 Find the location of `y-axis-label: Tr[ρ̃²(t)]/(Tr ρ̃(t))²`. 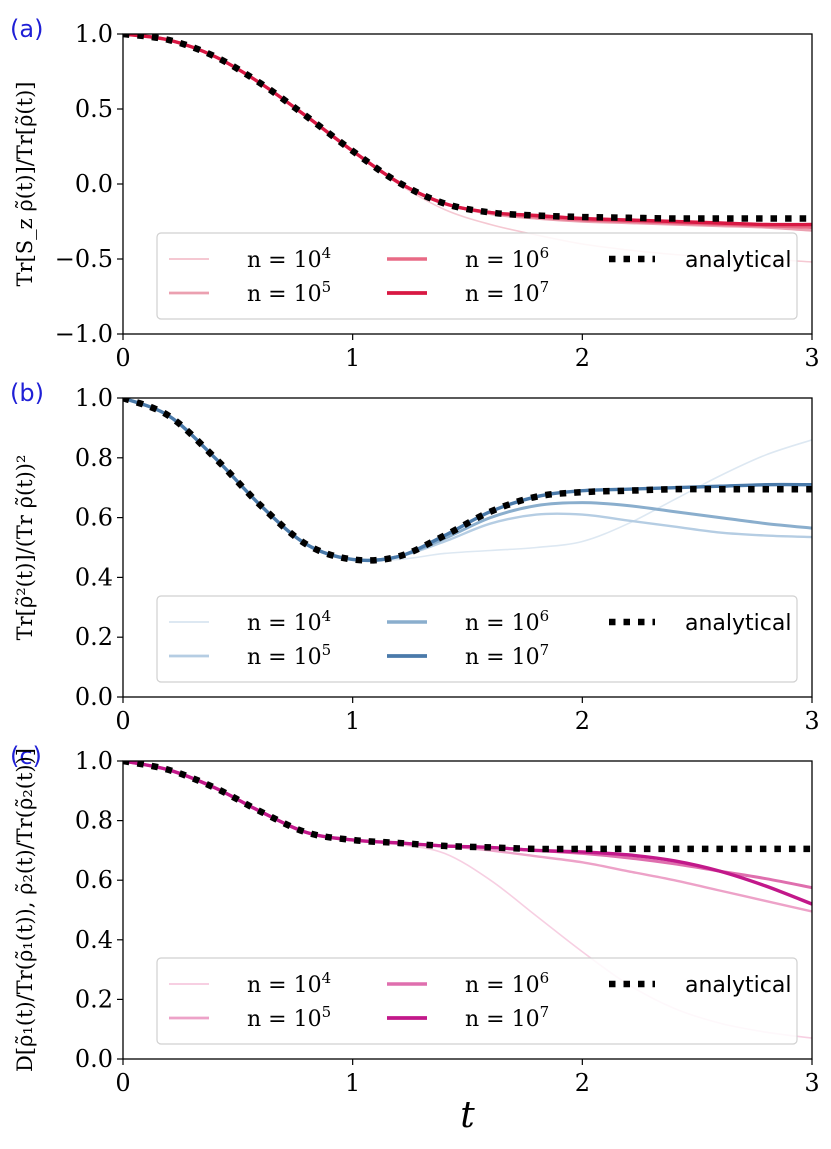

y-axis-label: Tr[ρ̃²(t)]/(Tr ρ̃(t))² is located at coordinates (25, 548).